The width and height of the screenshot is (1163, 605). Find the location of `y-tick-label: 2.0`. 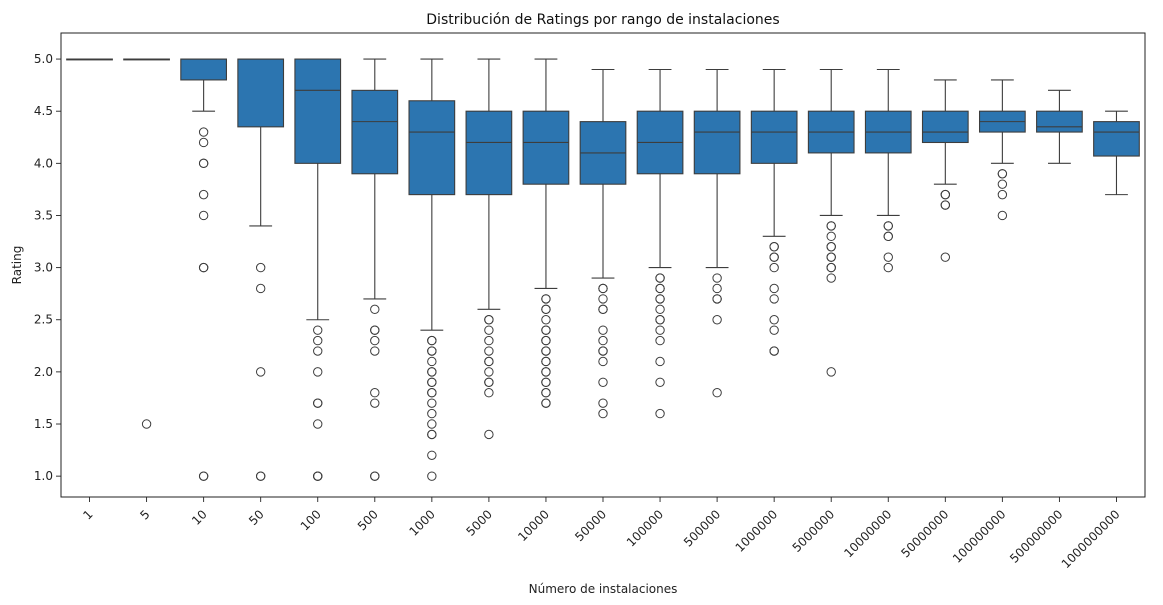

y-tick-label: 2.0 is located at coordinates (43, 372).